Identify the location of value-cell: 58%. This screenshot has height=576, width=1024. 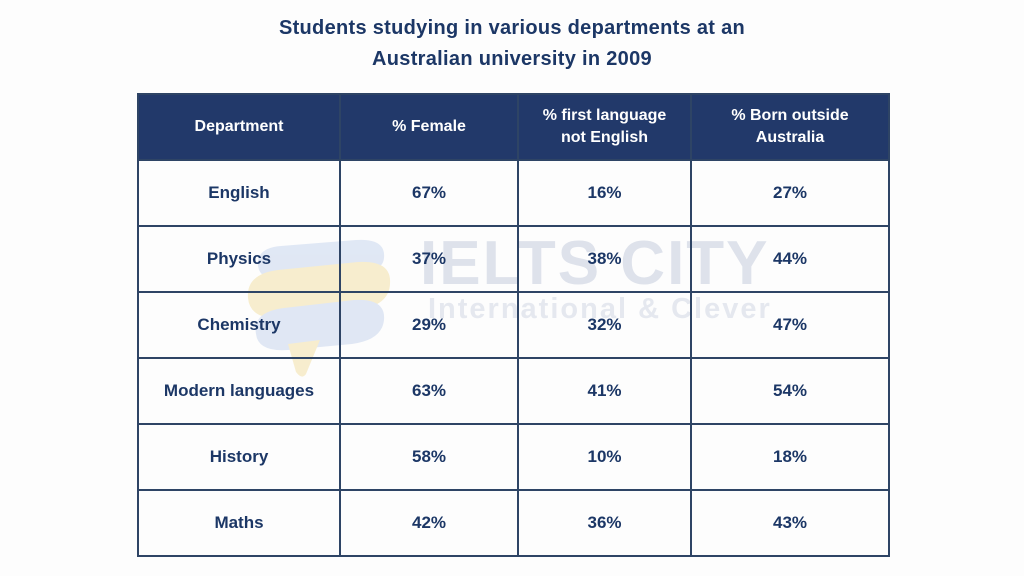
(429, 457).